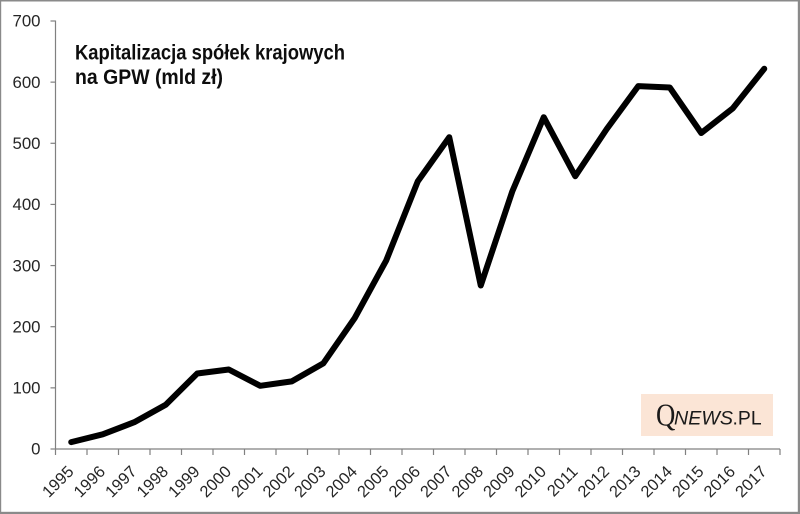 This screenshot has height=514, width=800. What do you see at coordinates (27, 143) in the screenshot?
I see `svg-text: 500` at bounding box center [27, 143].